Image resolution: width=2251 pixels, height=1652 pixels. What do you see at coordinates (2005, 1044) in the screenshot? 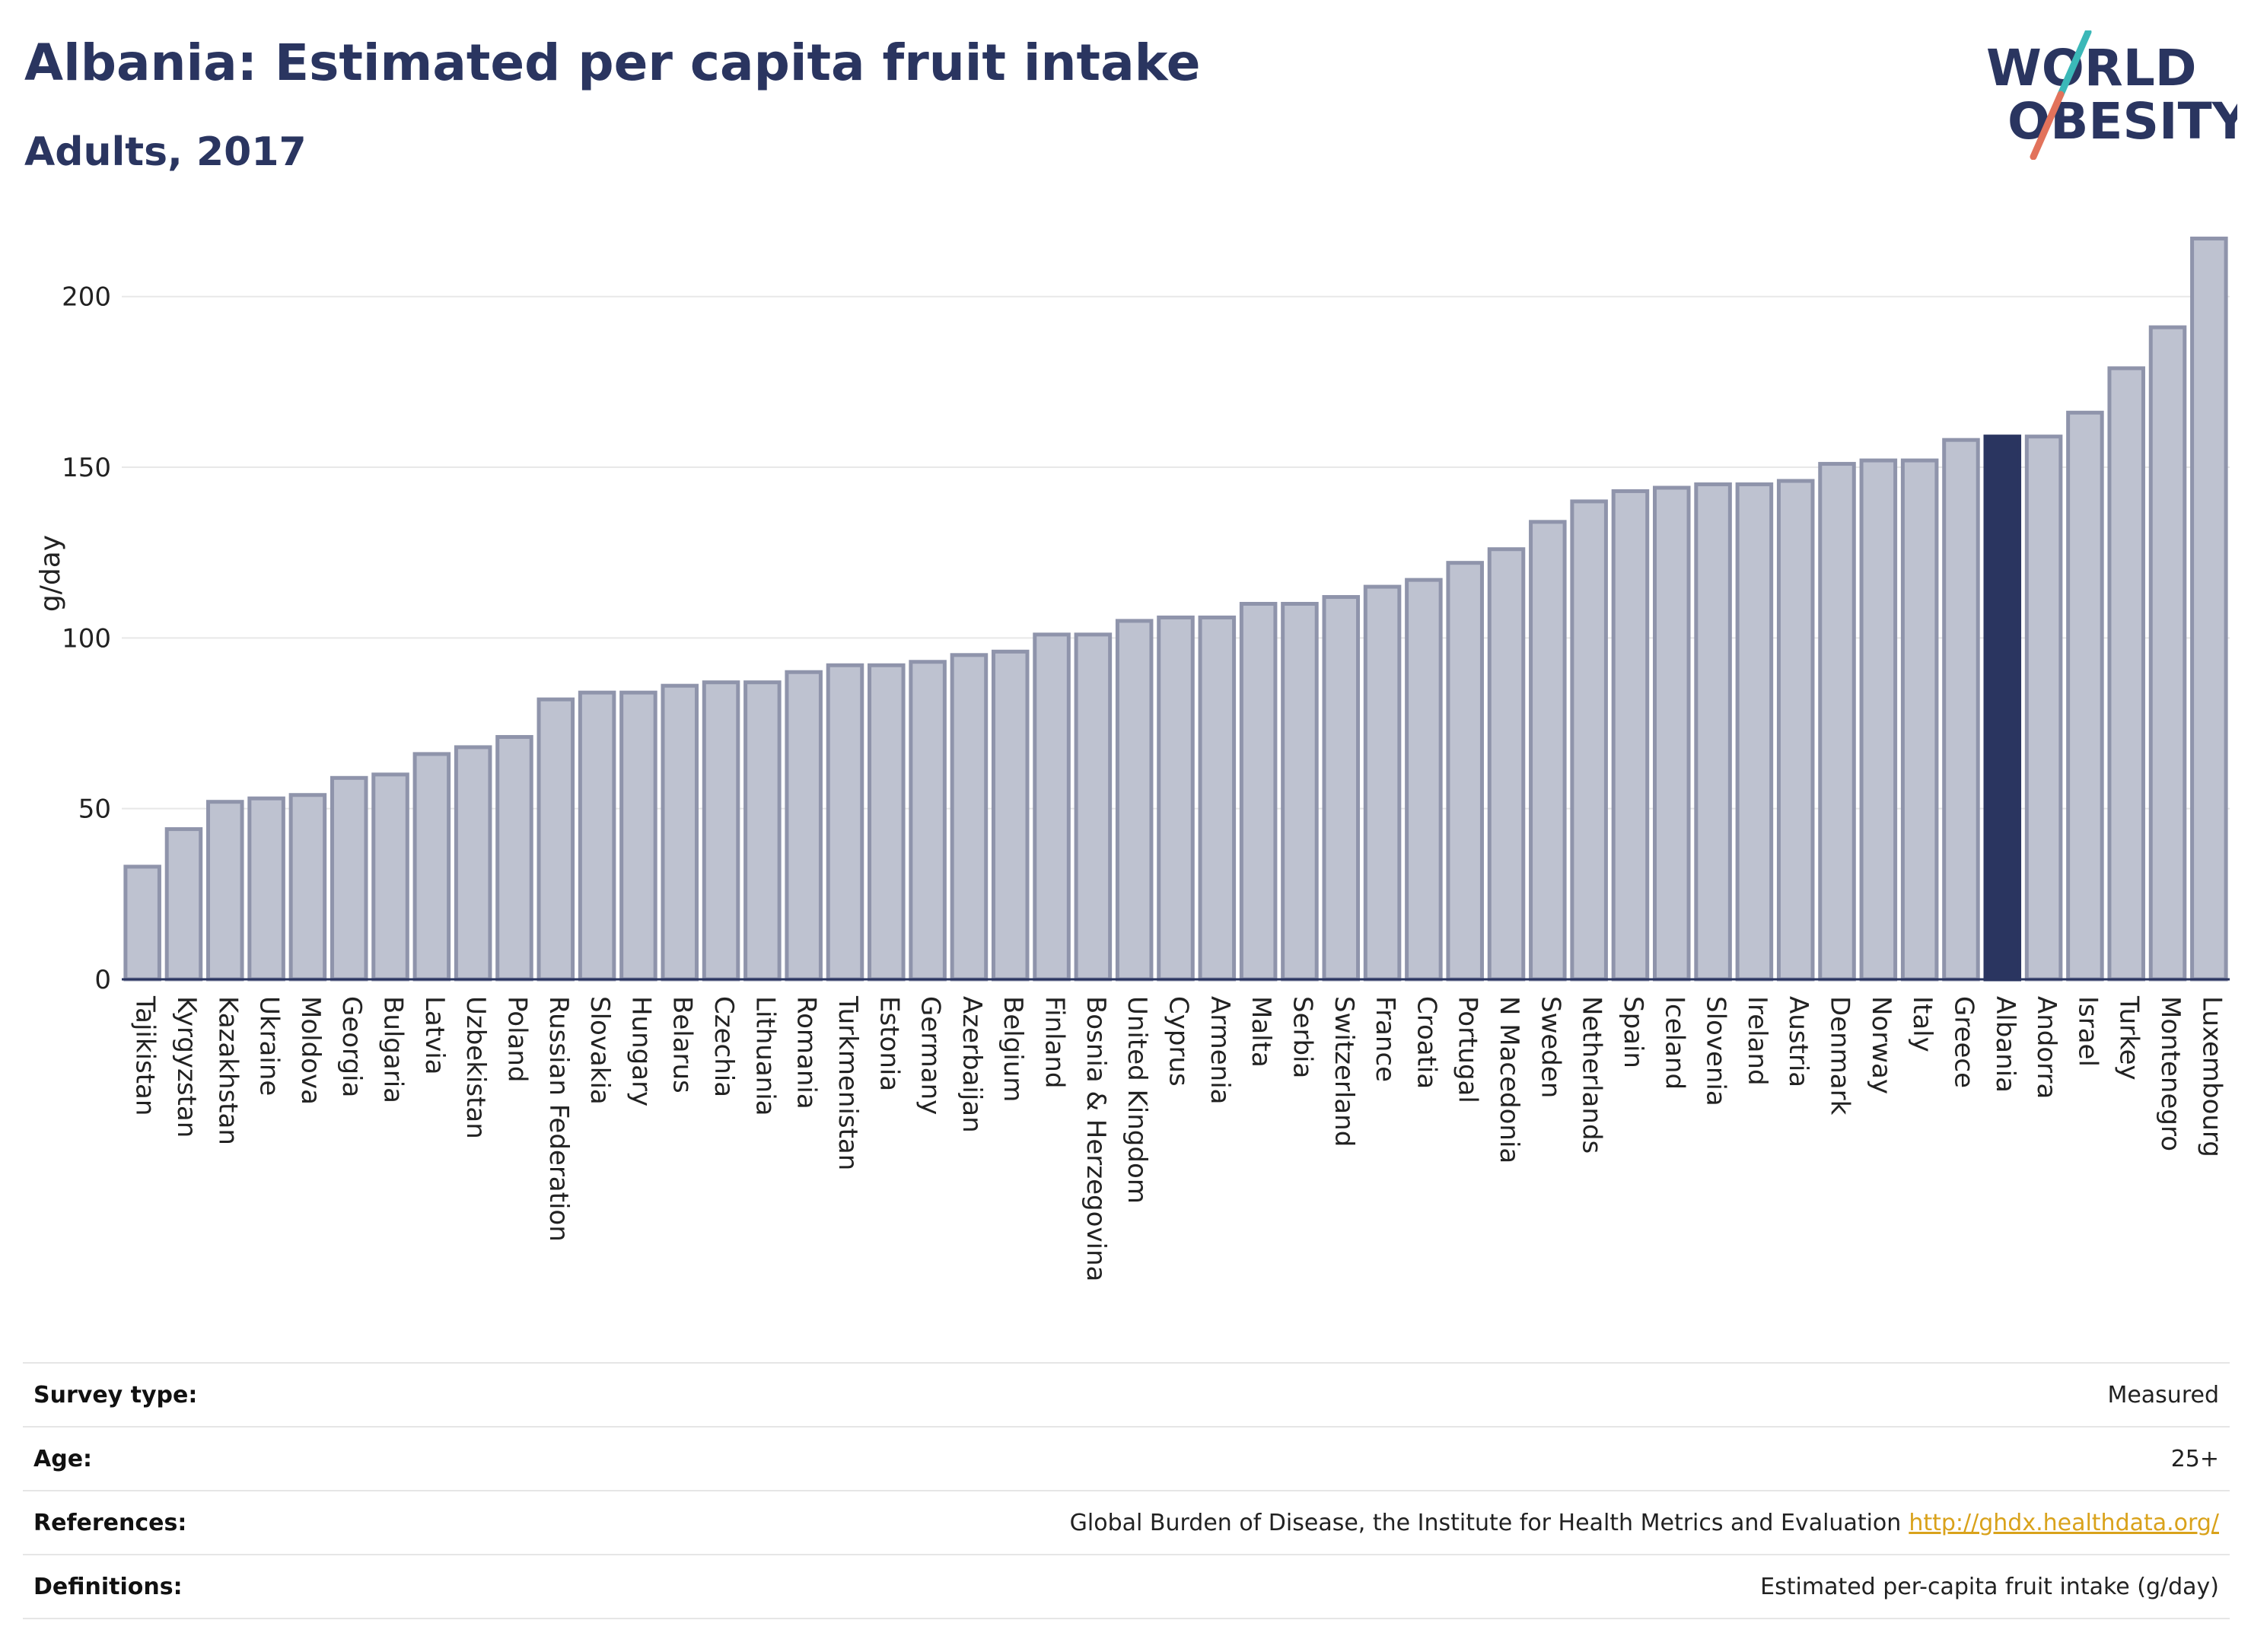
I see `x-tick-label: Albania` at bounding box center [2005, 1044].